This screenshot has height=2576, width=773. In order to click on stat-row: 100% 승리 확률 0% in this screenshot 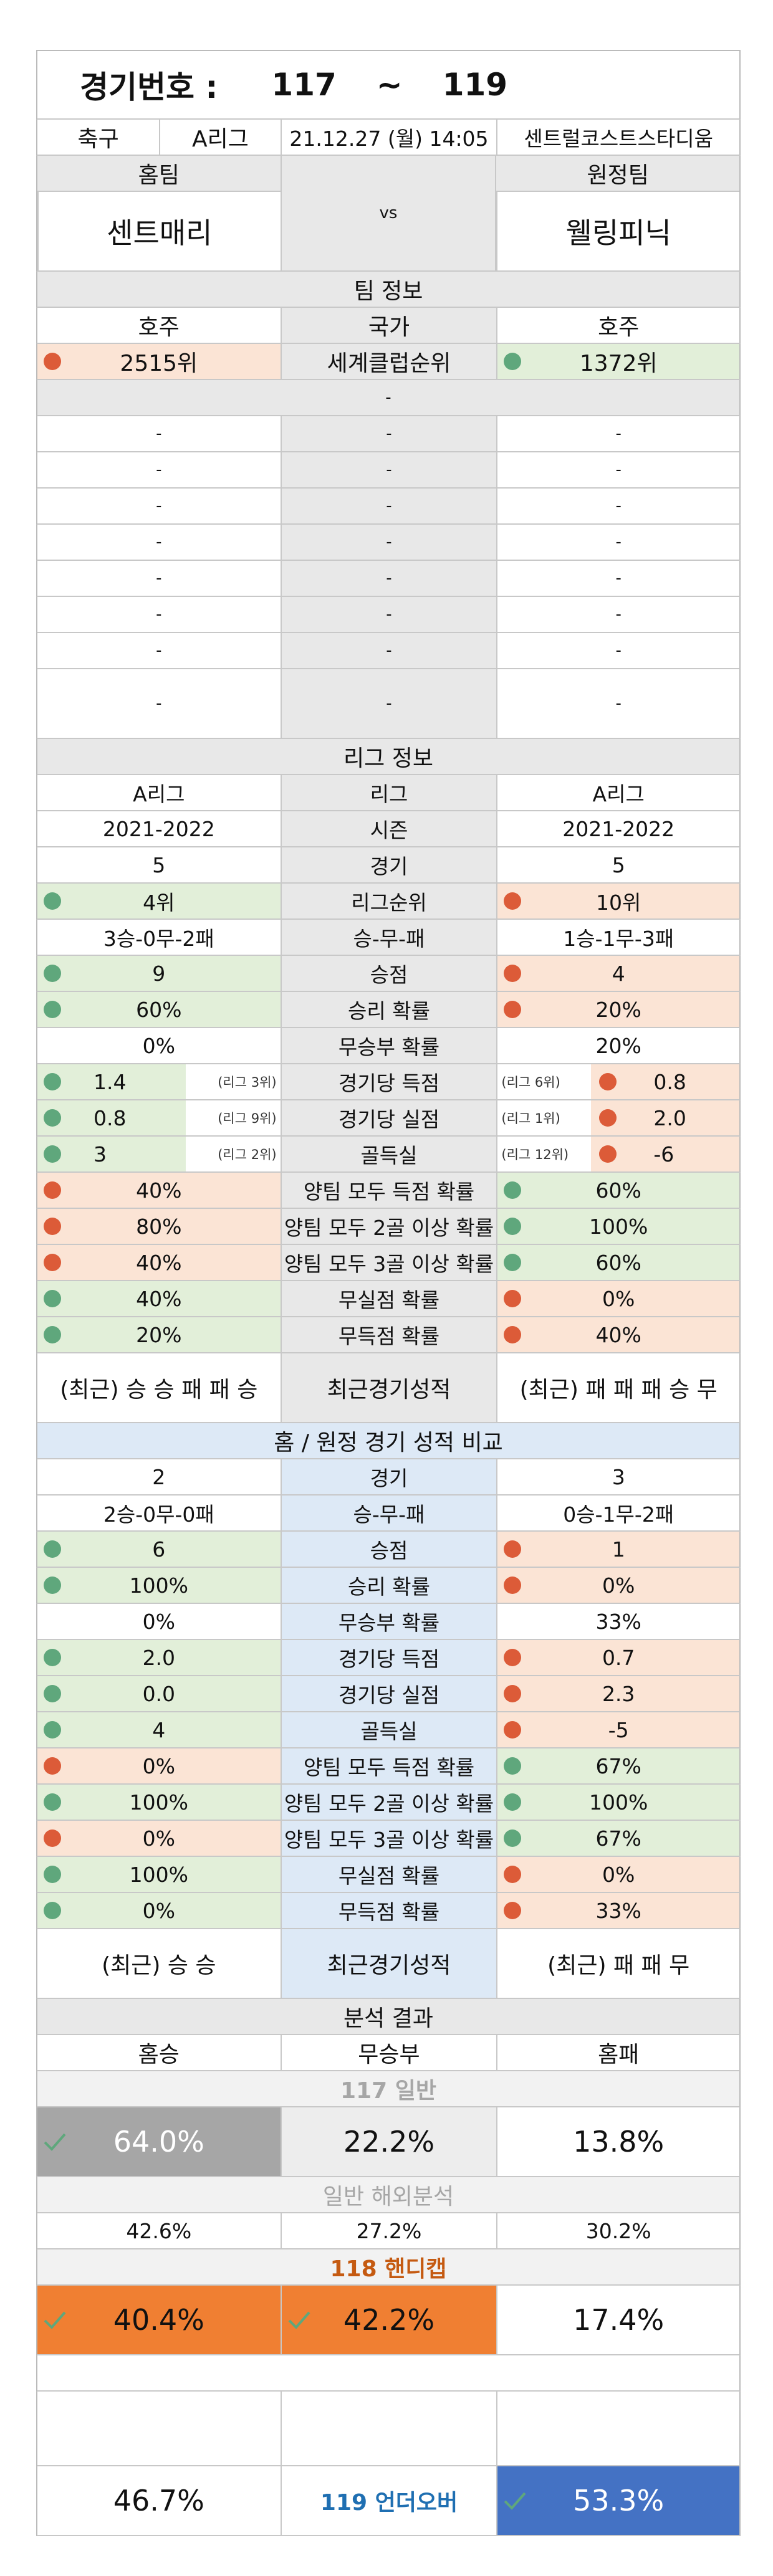, I will do `click(389, 1586)`.